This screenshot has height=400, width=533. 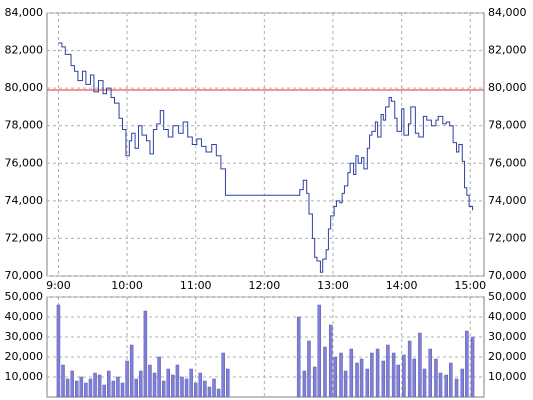 What do you see at coordinates (507, 356) in the screenshot?
I see `y2-tick-label: 20,000` at bounding box center [507, 356].